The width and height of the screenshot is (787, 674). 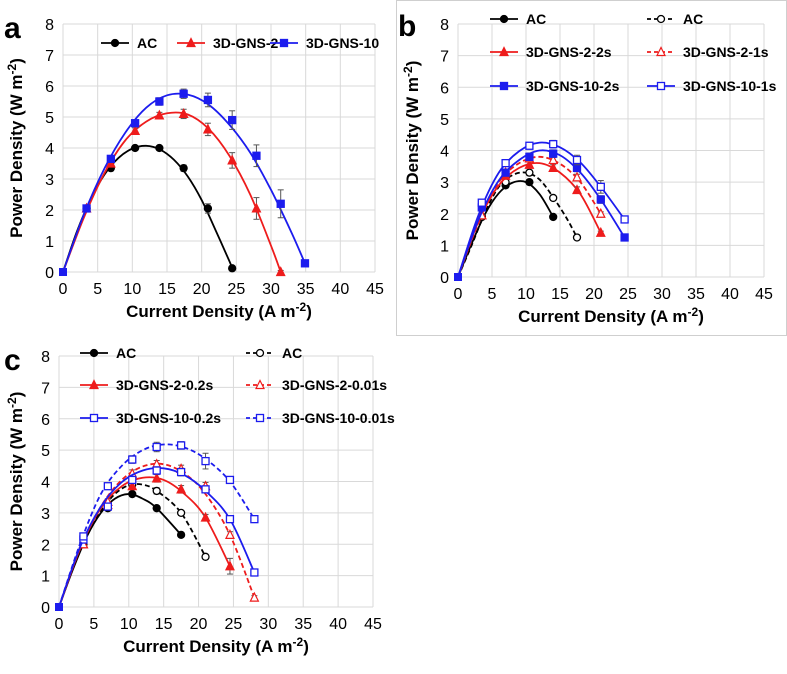 I want to click on legend-label: 3D-GNS-2-0.01s, so click(x=334, y=385).